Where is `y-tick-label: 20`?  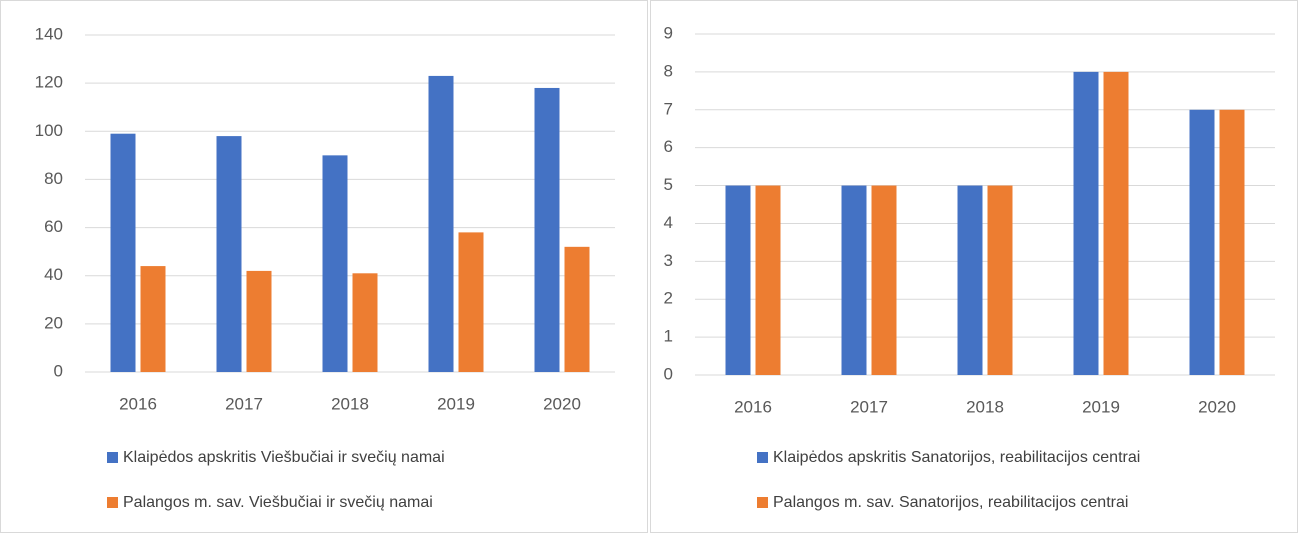 y-tick-label: 20 is located at coordinates (53, 322).